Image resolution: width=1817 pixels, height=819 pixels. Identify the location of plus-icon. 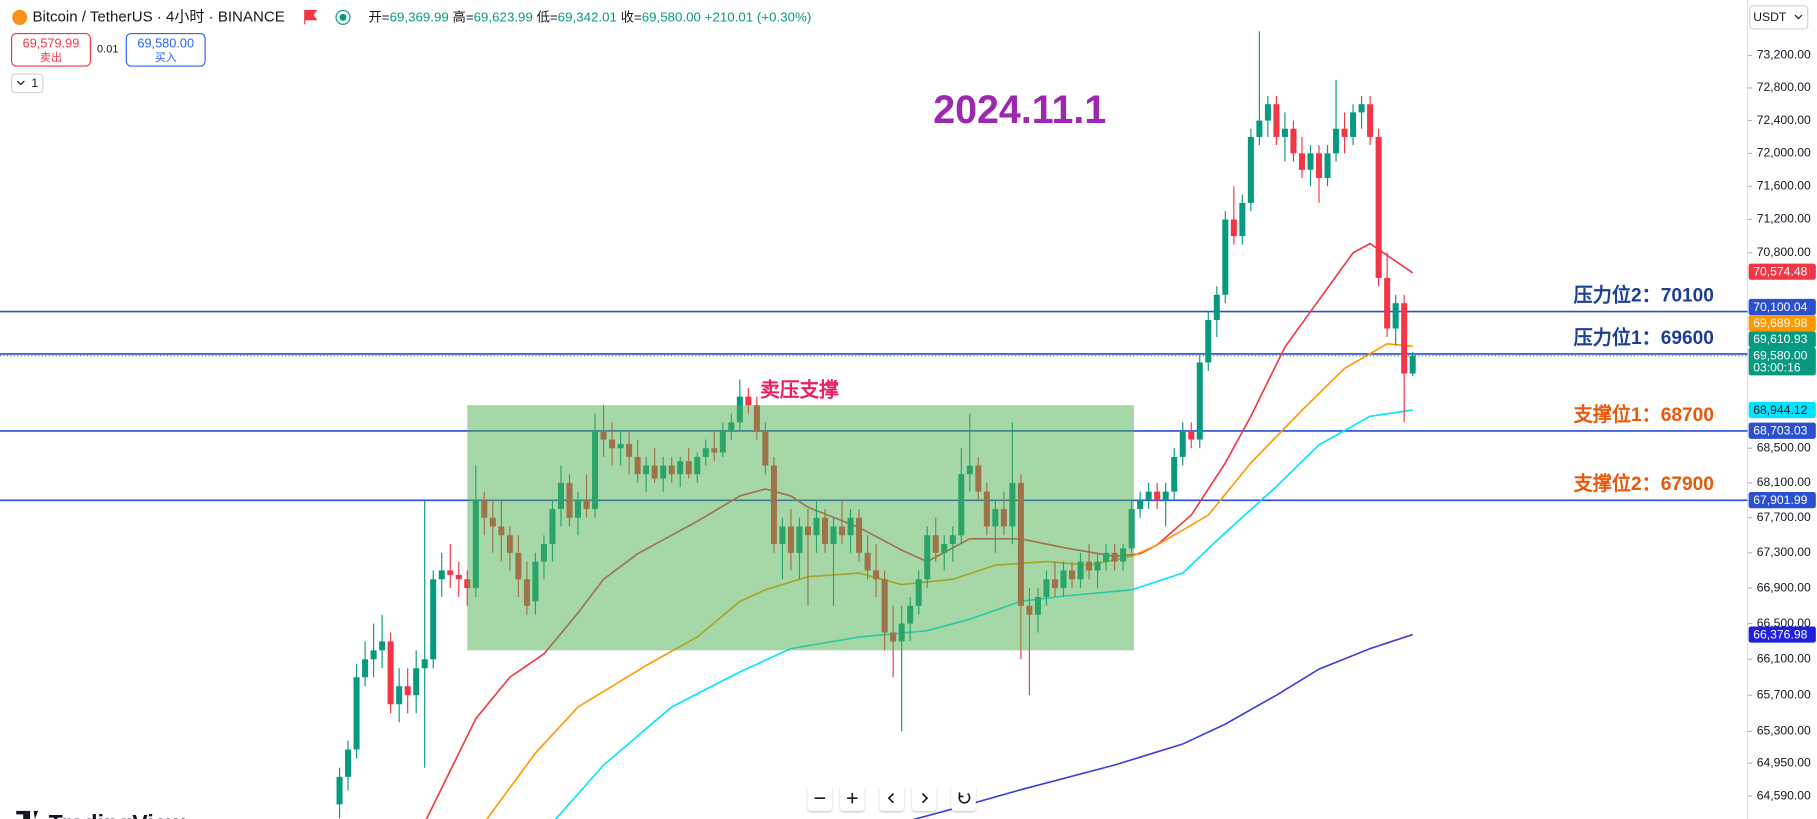
(852, 798).